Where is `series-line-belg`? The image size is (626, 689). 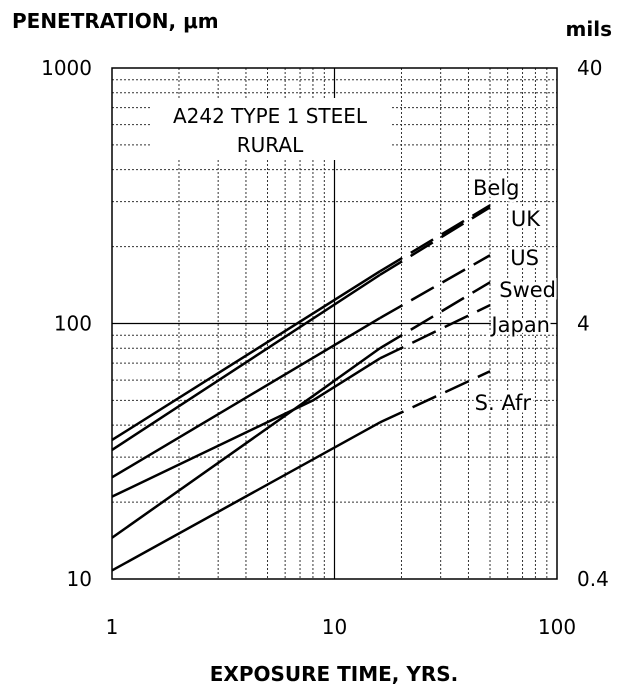
series-line-belg is located at coordinates (246, 356).